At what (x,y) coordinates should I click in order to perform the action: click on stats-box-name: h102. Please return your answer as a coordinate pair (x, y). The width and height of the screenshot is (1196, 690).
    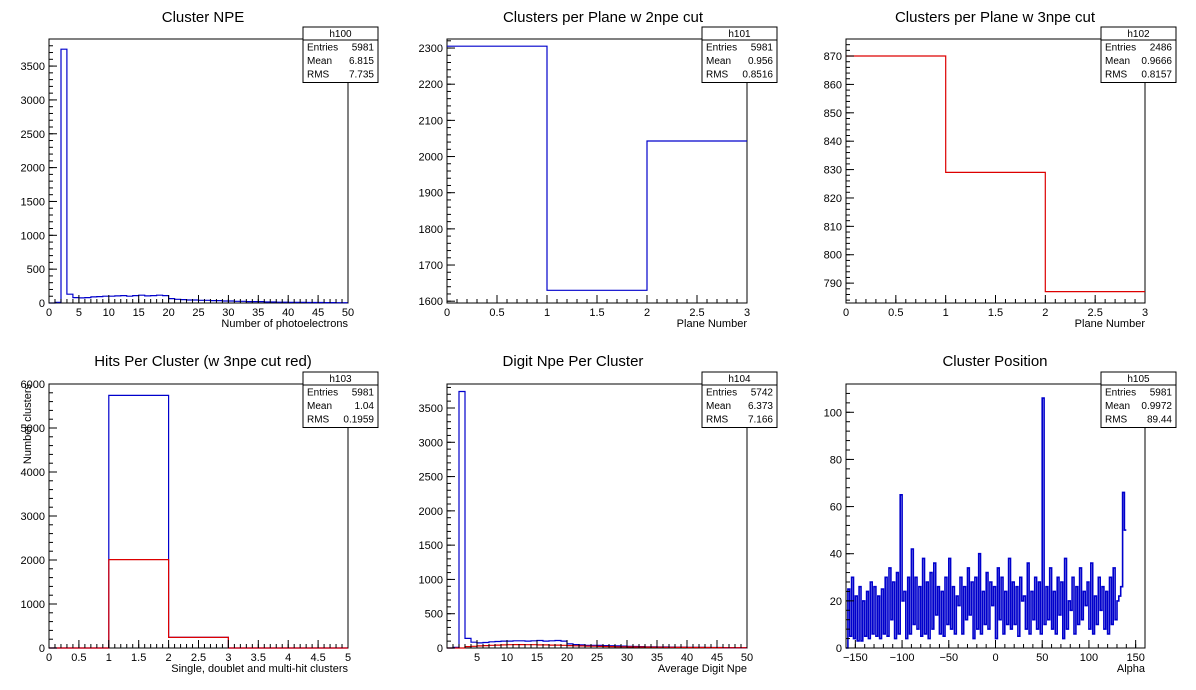
    Looking at the image, I should click on (1138, 34).